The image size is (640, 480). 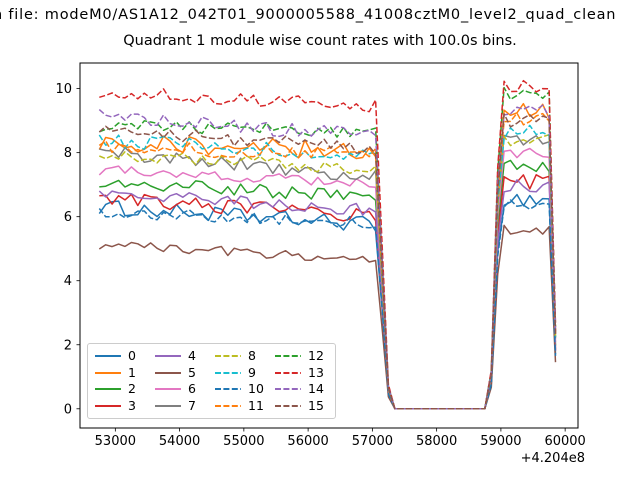 I want to click on legend-item-2: 2, so click(x=121, y=389).